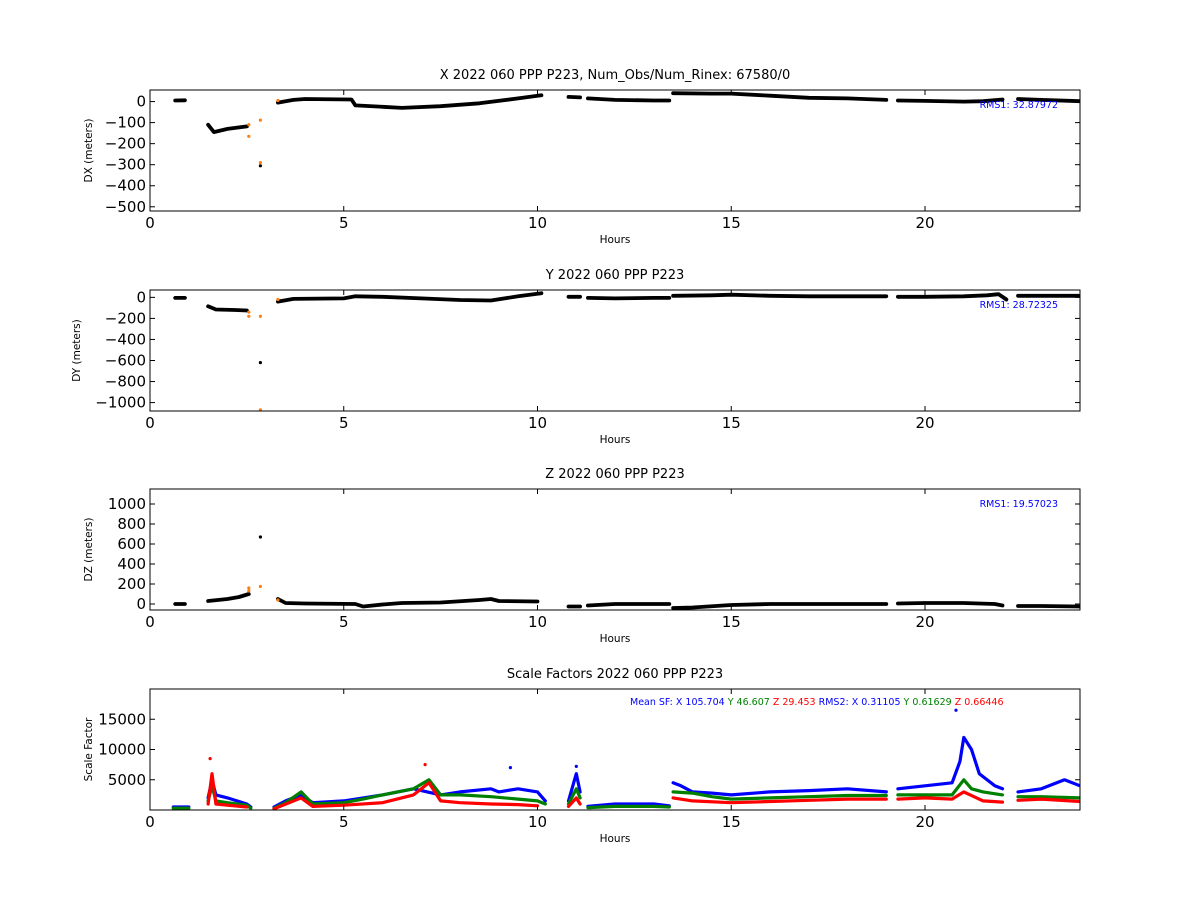  Describe the element at coordinates (125, 207) in the screenshot. I see `y-tick-label: −500` at that location.